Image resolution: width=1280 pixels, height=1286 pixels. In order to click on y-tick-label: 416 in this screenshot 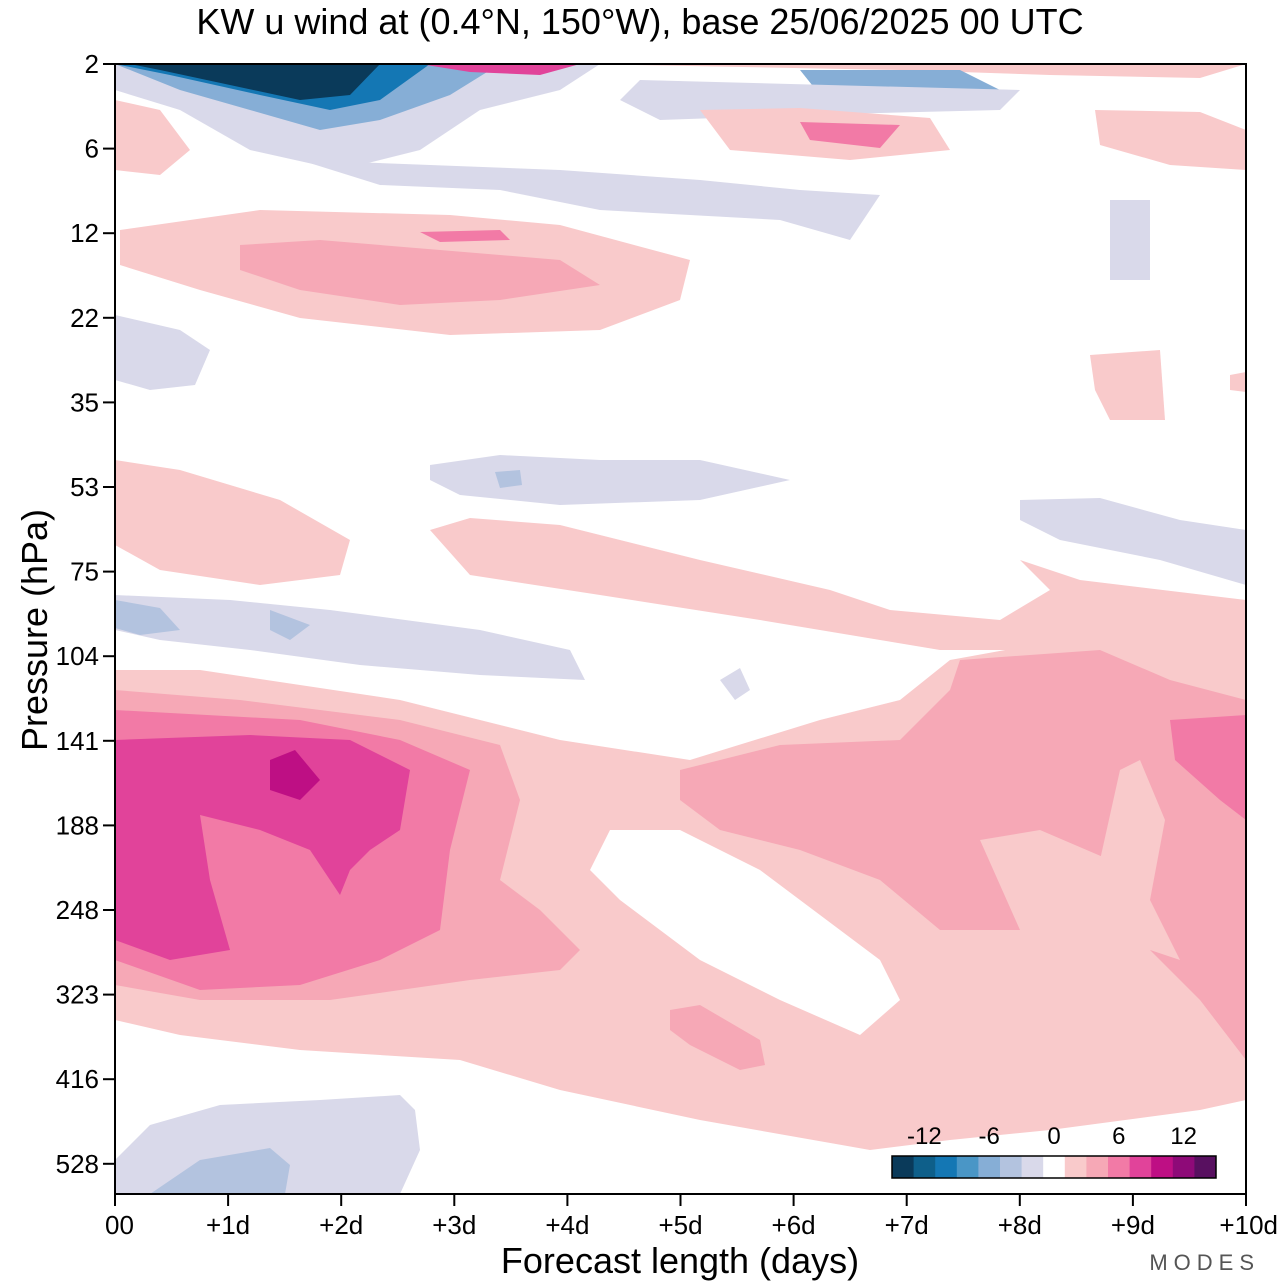, I will do `click(77, 1079)`.